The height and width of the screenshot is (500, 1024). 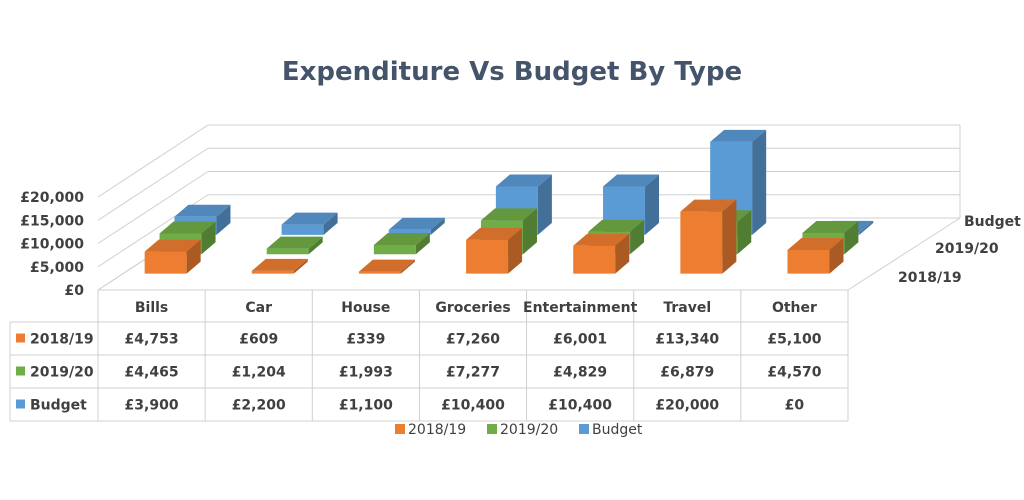 What do you see at coordinates (52, 198) in the screenshot?
I see `y-tick-label: £20,000` at bounding box center [52, 198].